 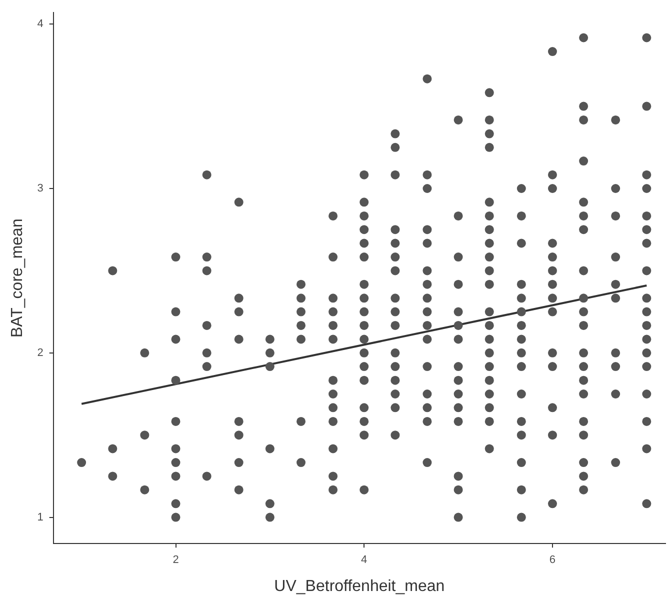 I want to click on y-tick-label: 1, so click(x=40, y=517).